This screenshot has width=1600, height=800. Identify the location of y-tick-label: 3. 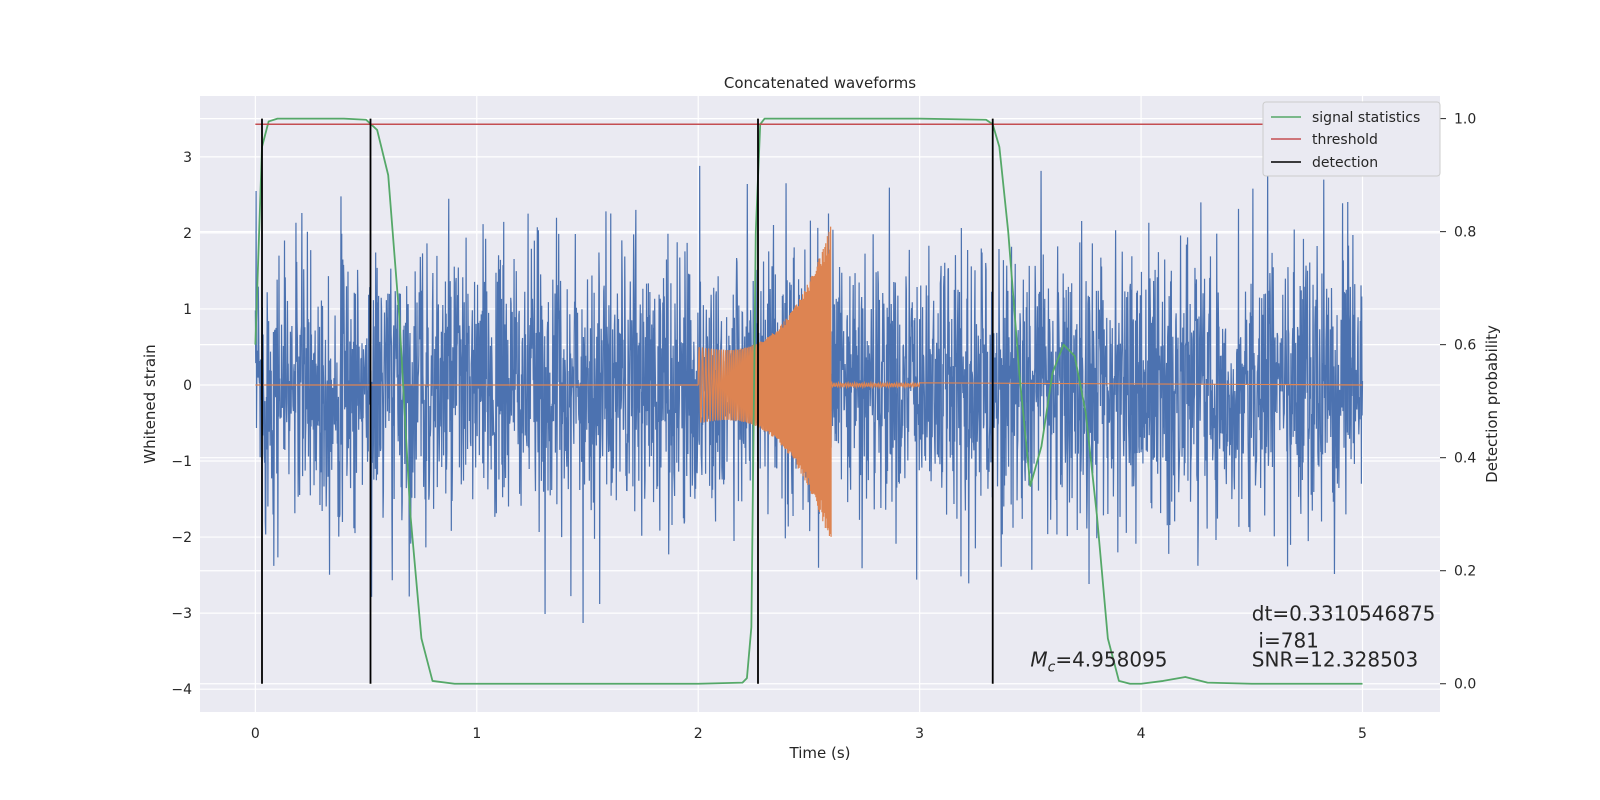
(187, 158).